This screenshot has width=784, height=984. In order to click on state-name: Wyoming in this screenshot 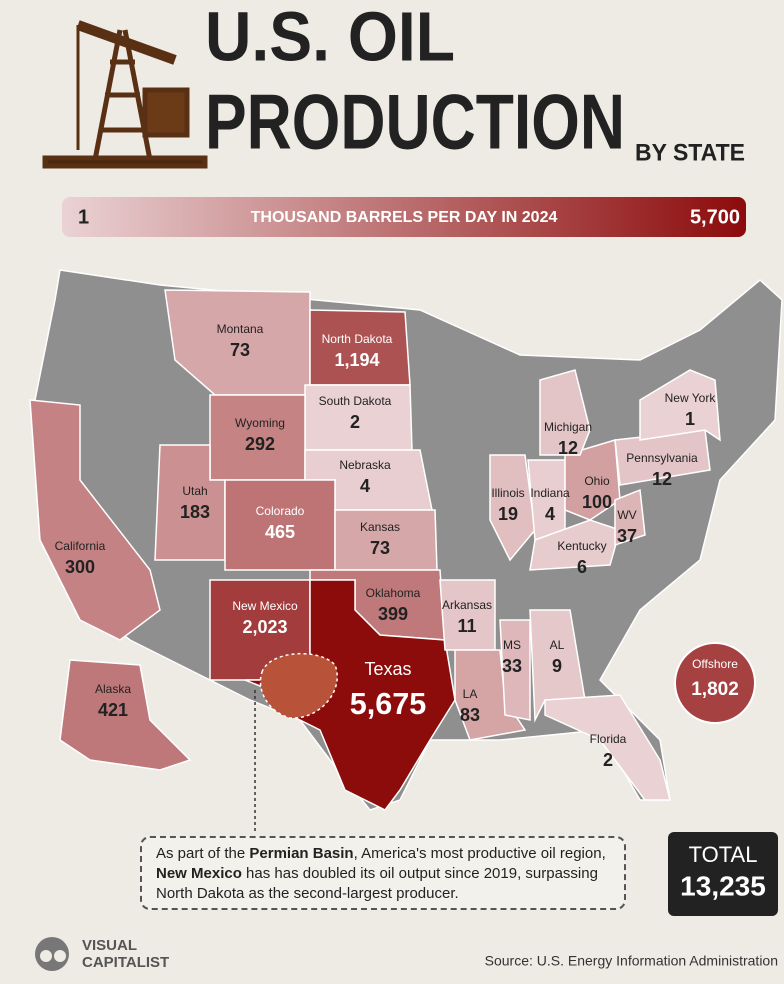, I will do `click(260, 423)`.